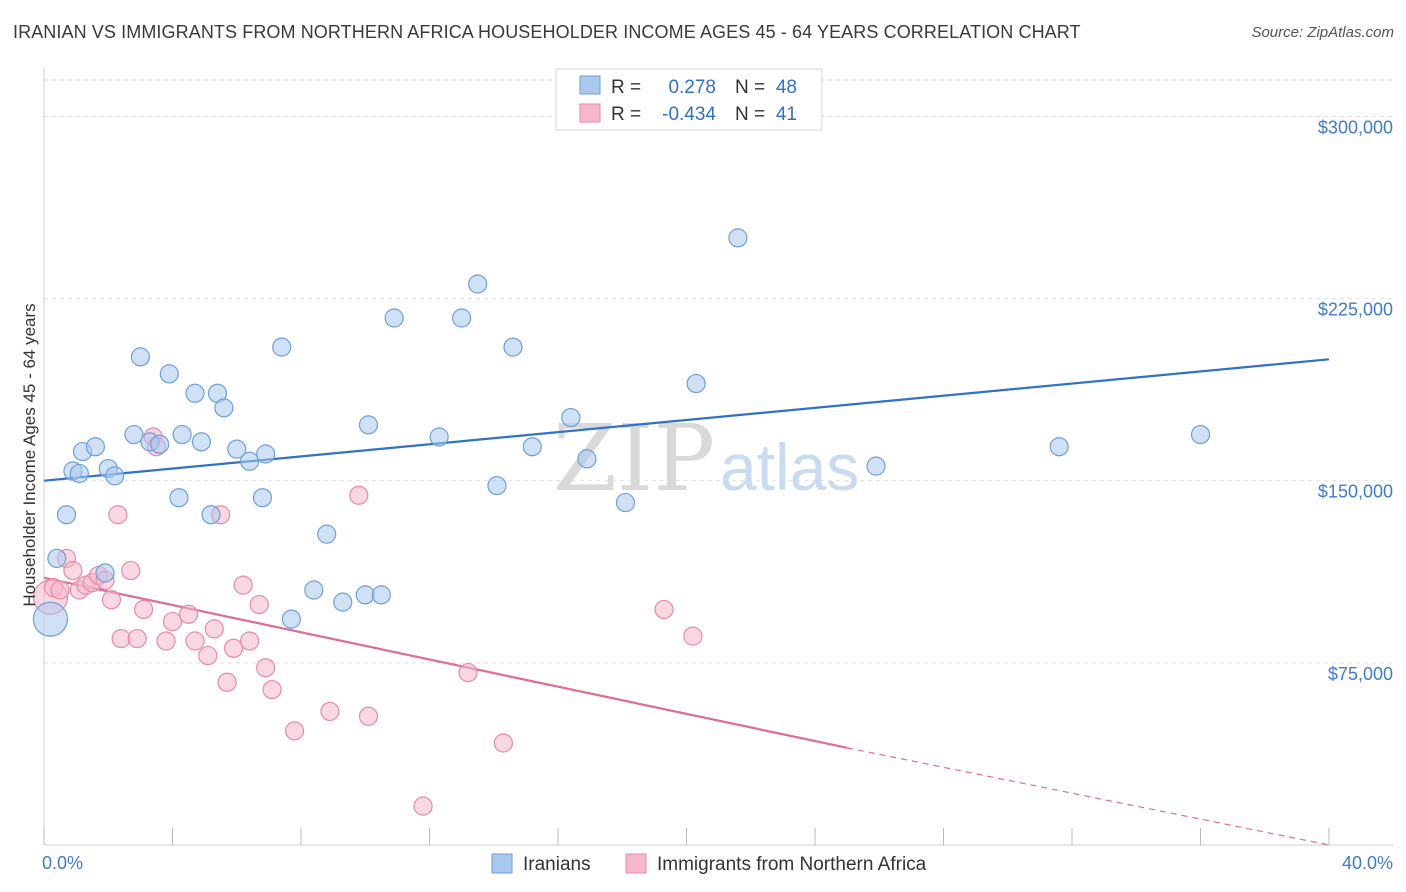 The width and height of the screenshot is (1406, 892). I want to click on source-label: Source: ZipAtlas.com, so click(1322, 32).